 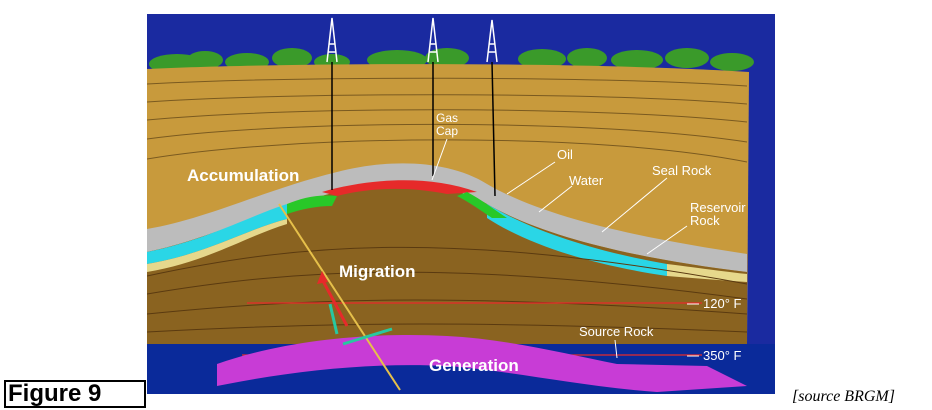 I want to click on sand-left, so click(x=217, y=245).